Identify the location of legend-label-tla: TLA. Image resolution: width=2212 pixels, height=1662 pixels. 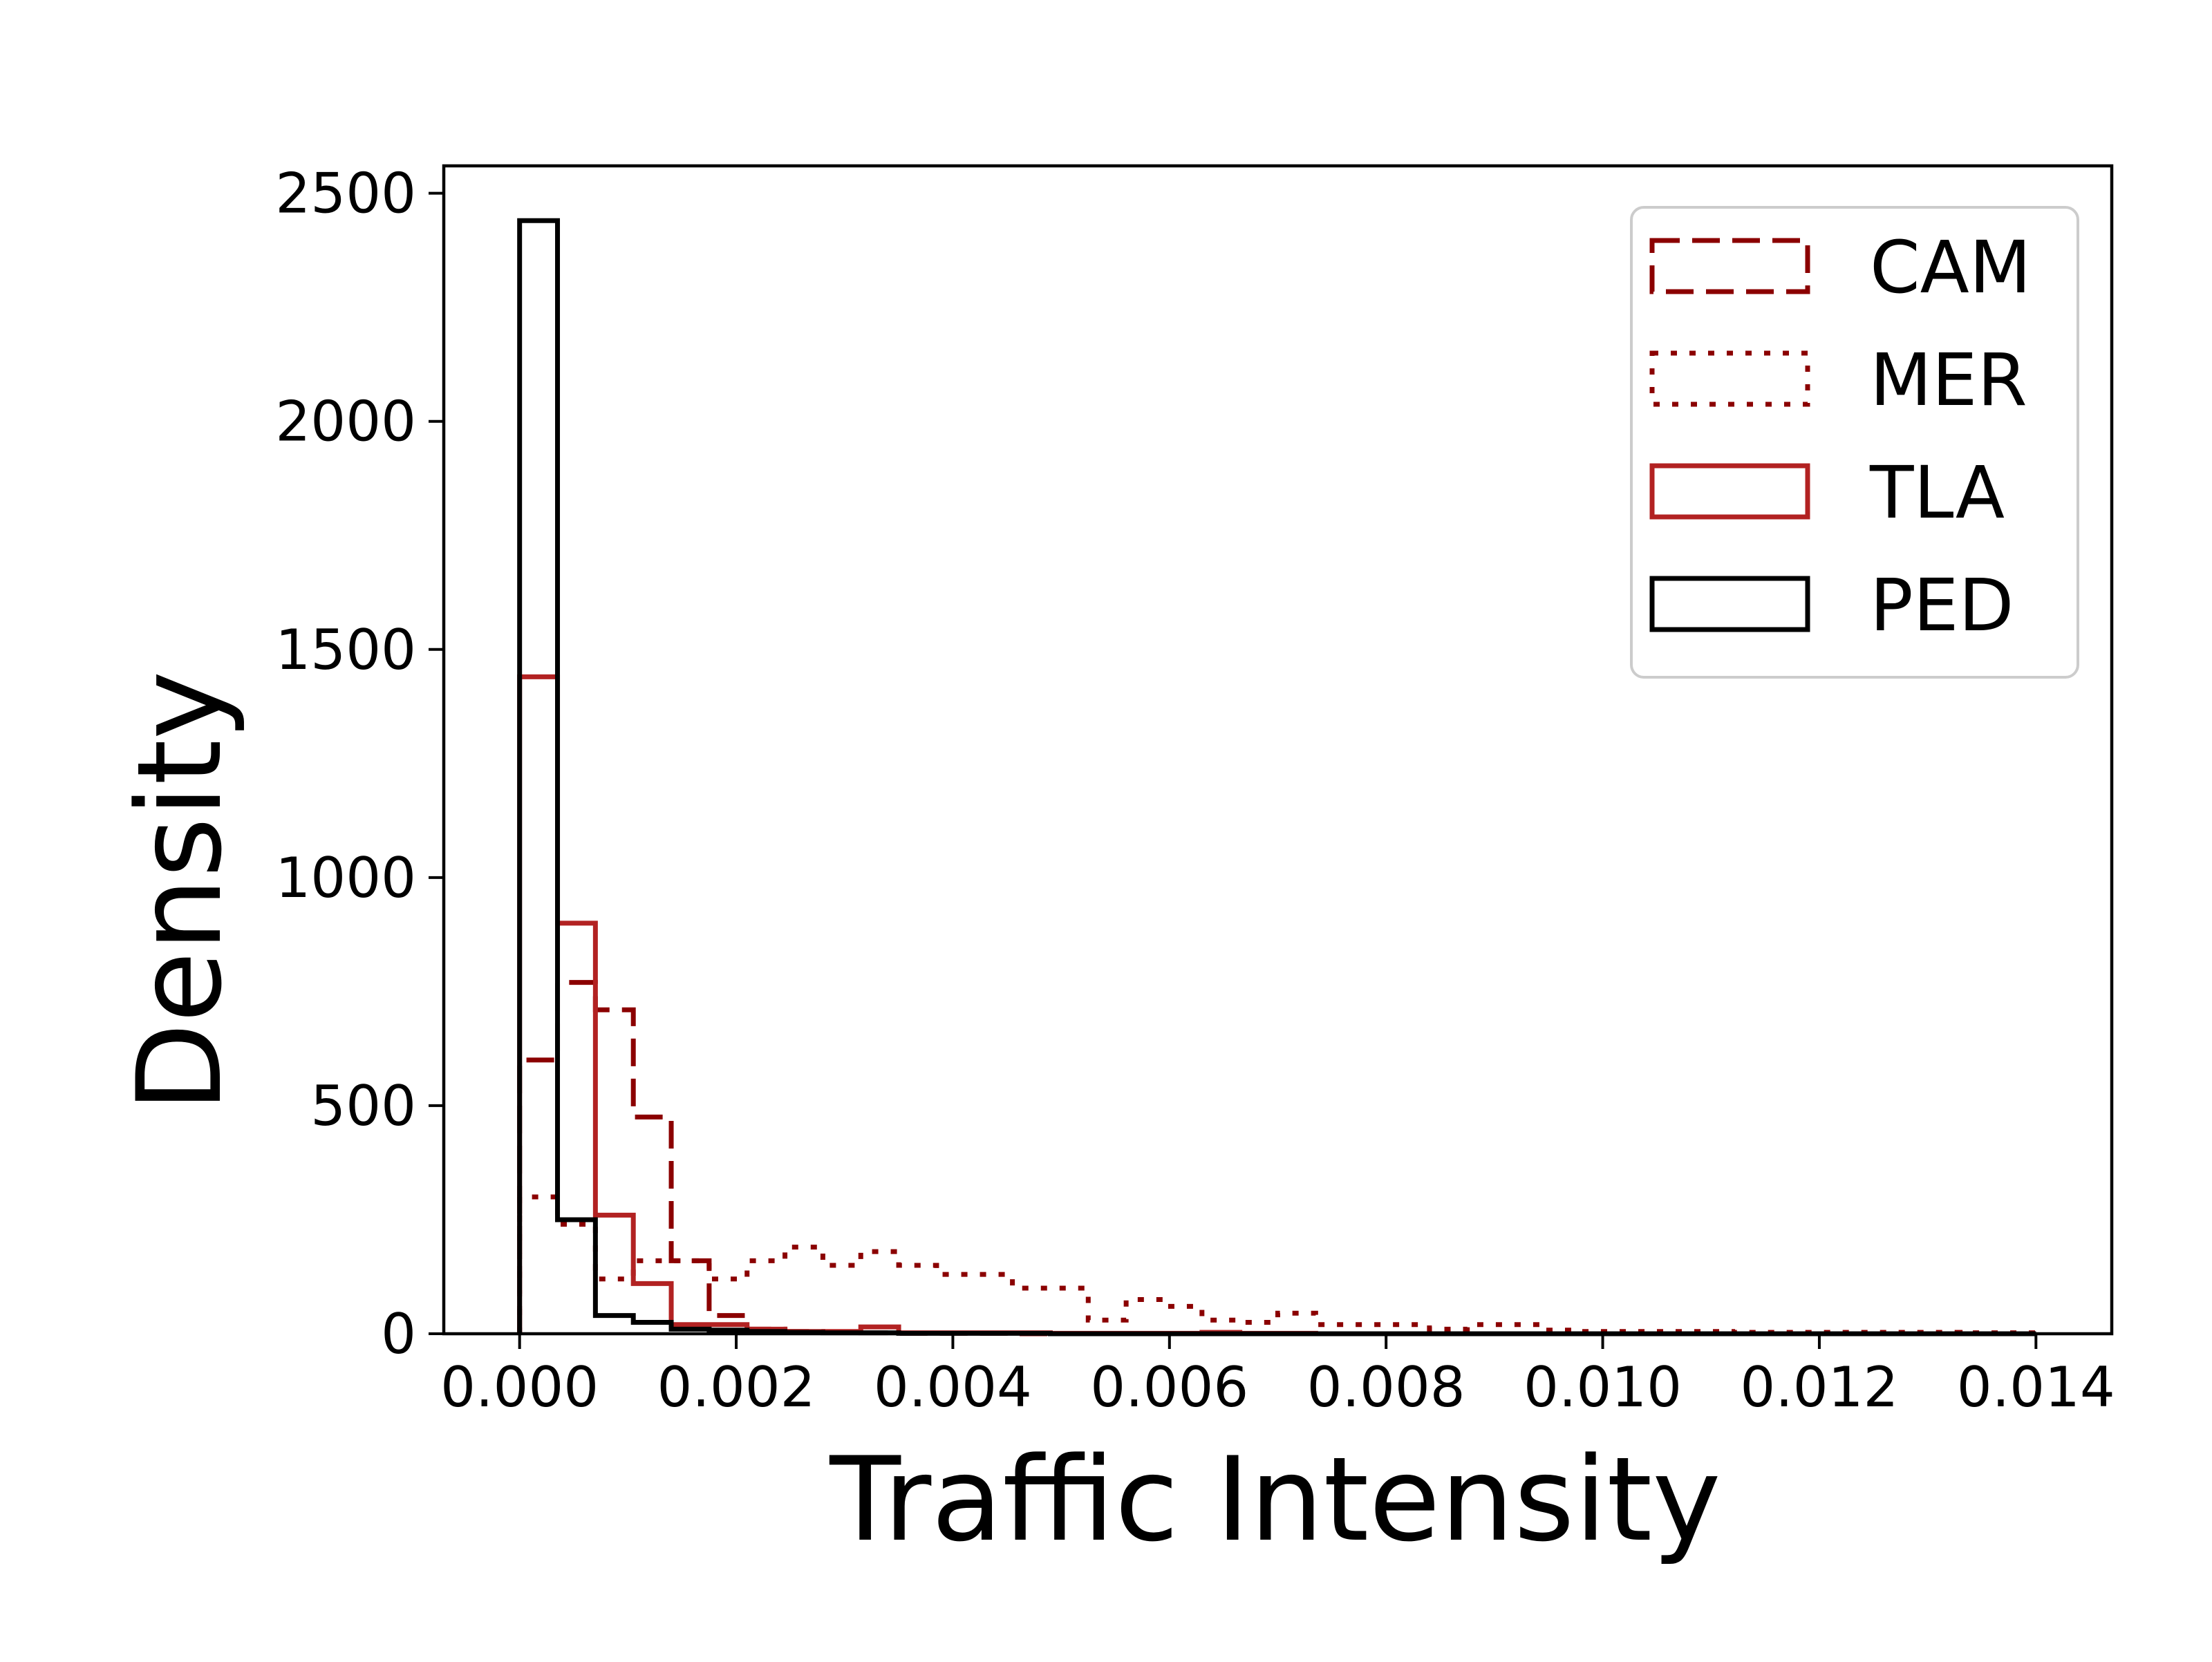
(1937, 493).